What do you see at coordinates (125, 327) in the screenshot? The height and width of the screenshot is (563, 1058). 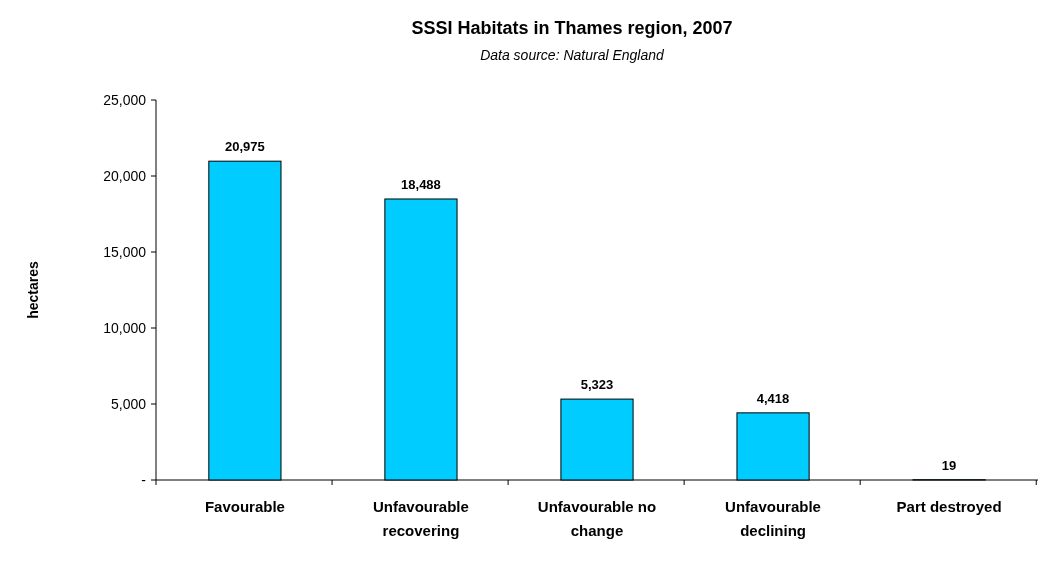 I see `y-tick-label: 10,000` at bounding box center [125, 327].